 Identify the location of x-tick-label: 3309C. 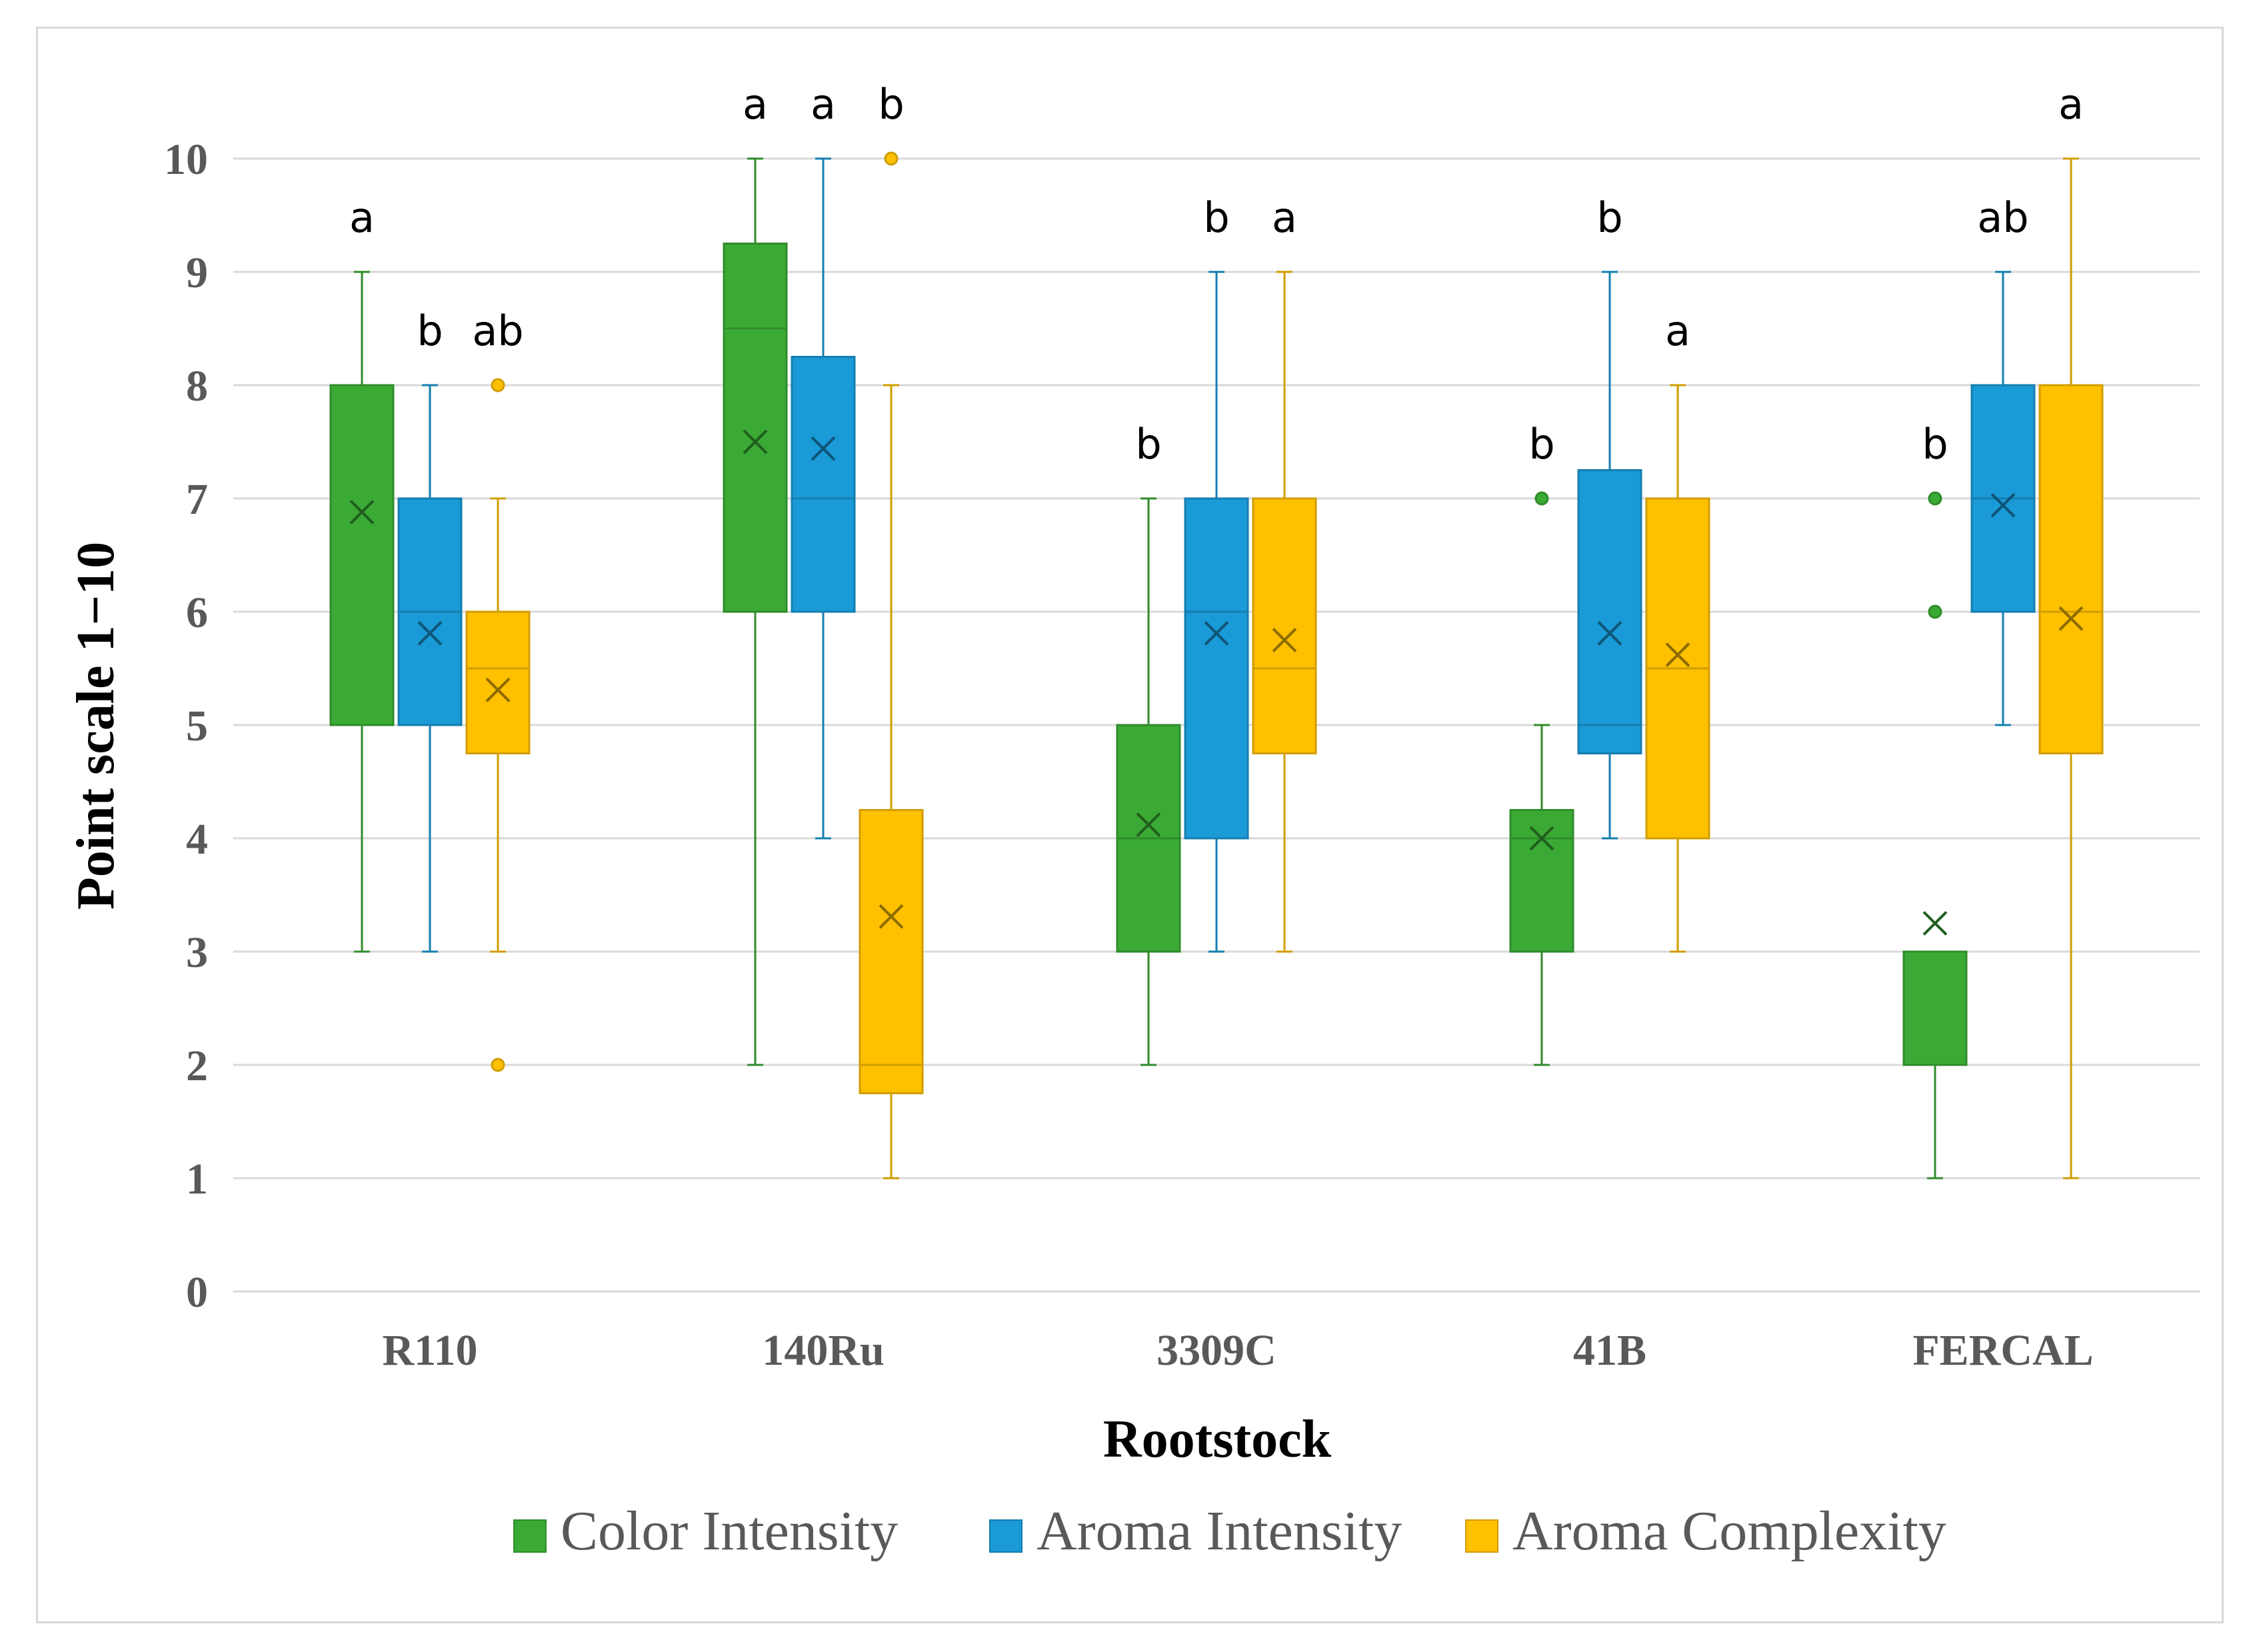
(1216, 1350).